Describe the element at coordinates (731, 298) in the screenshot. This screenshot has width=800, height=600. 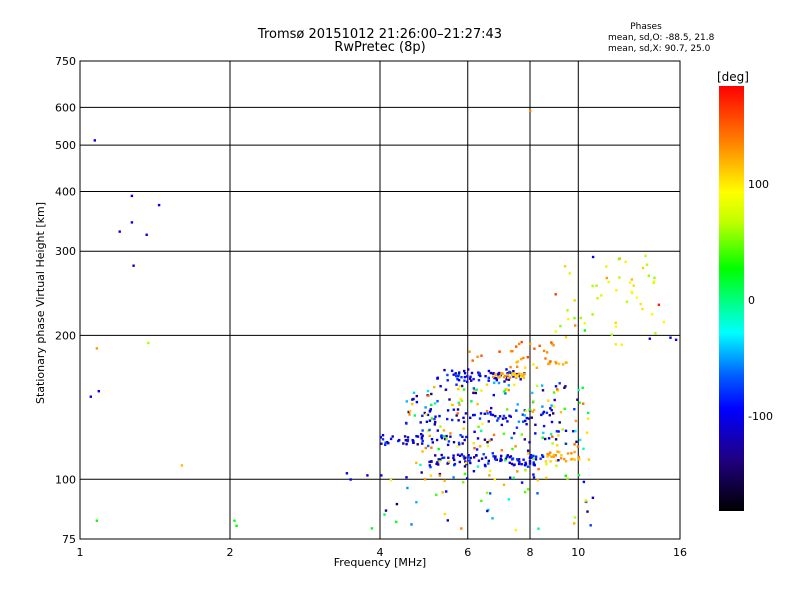
I see `phase-colorbar` at that location.